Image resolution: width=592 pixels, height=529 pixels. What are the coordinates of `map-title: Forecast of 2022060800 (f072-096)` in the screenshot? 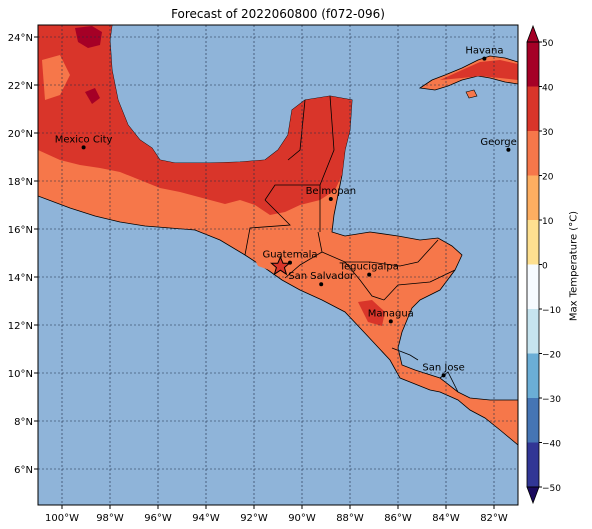 It's located at (278, 14).